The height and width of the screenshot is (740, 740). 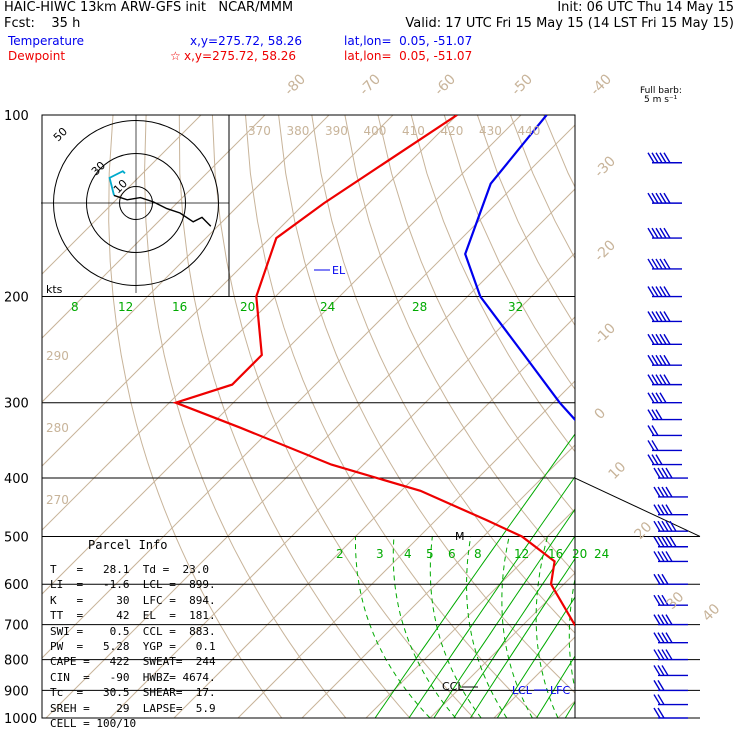 What do you see at coordinates (60, 134) in the screenshot?
I see `hodograph-ring-label: 50` at bounding box center [60, 134].